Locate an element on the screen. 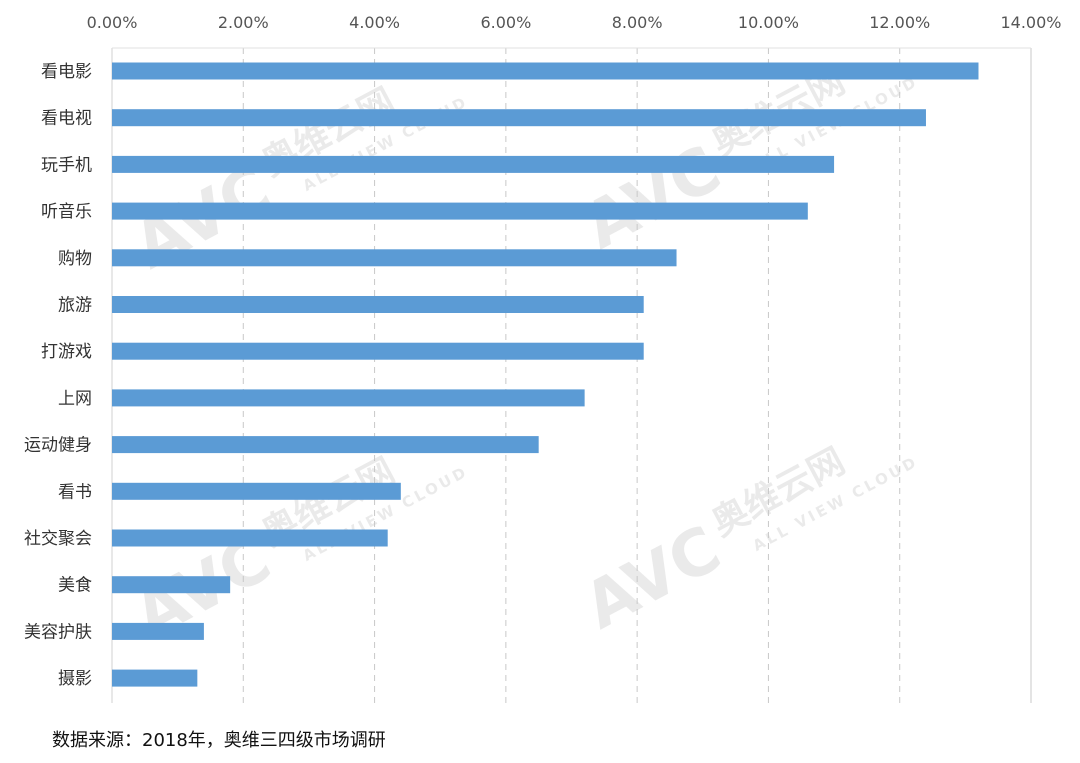 Image resolution: width=1080 pixels, height=763 pixels. x-tick-label: 12.00% is located at coordinates (899, 22).